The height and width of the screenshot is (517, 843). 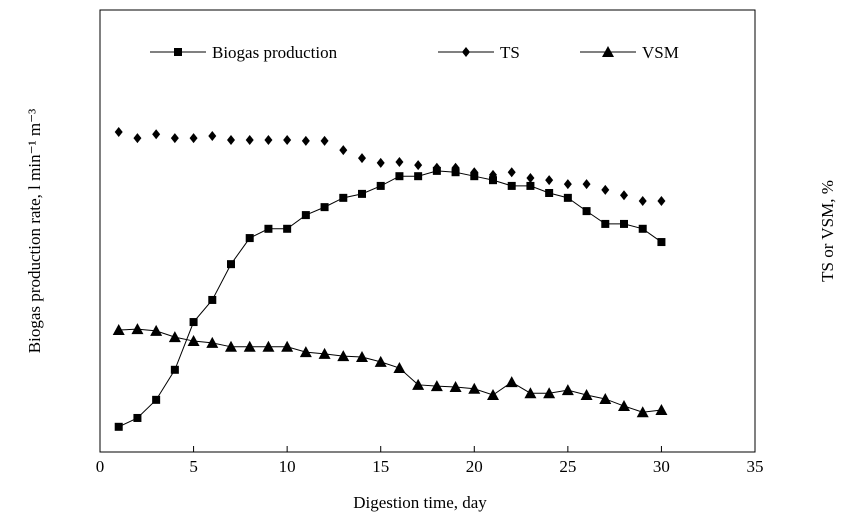 What do you see at coordinates (474, 466) in the screenshot?
I see `x-tick-label: 20` at bounding box center [474, 466].